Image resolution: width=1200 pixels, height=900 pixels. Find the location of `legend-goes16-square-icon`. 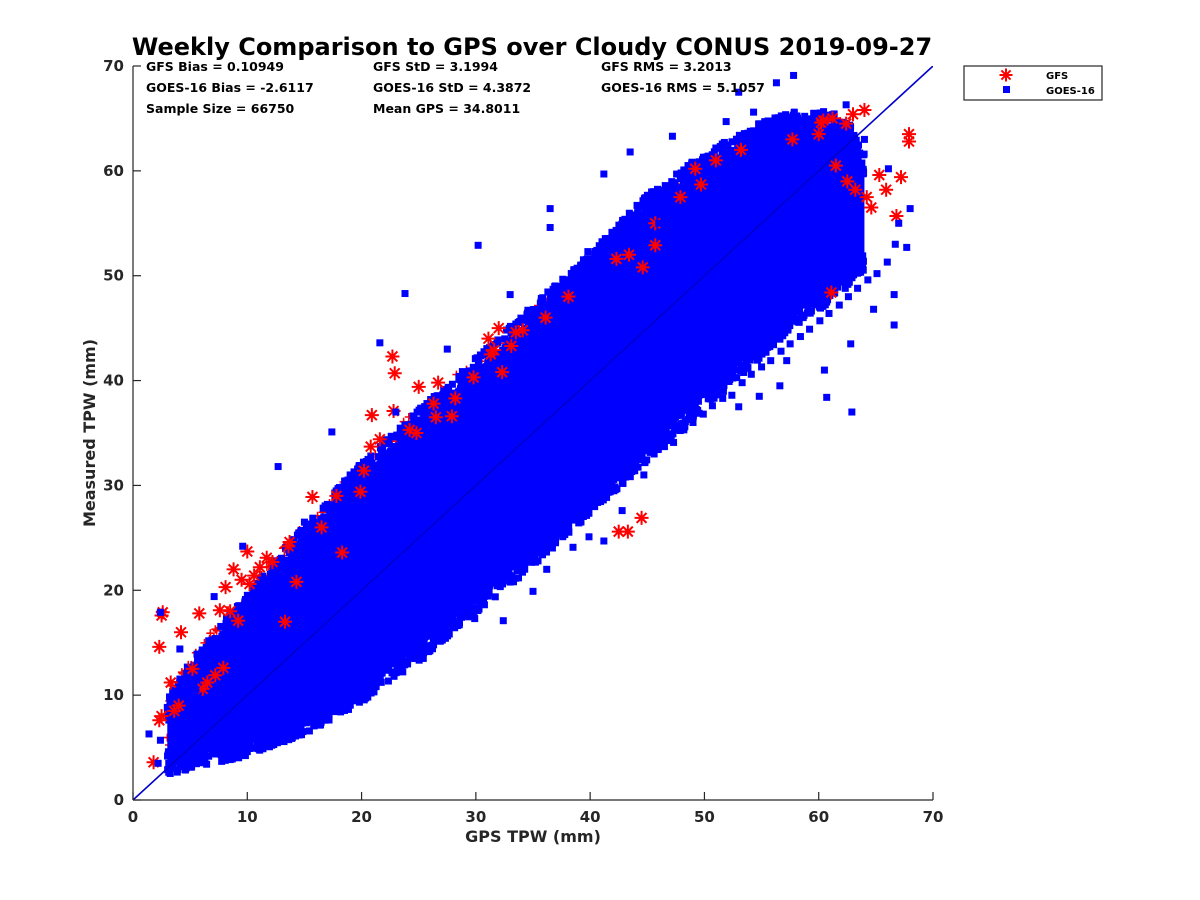

legend-goes16-square-icon is located at coordinates (1006, 89).